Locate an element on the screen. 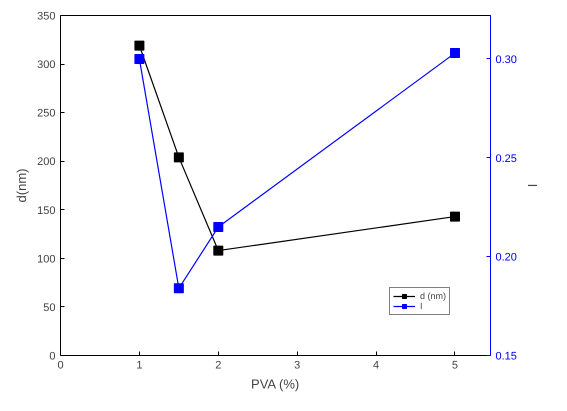 The height and width of the screenshot is (411, 567). x-axis-title: PVA (%) is located at coordinates (275, 384).